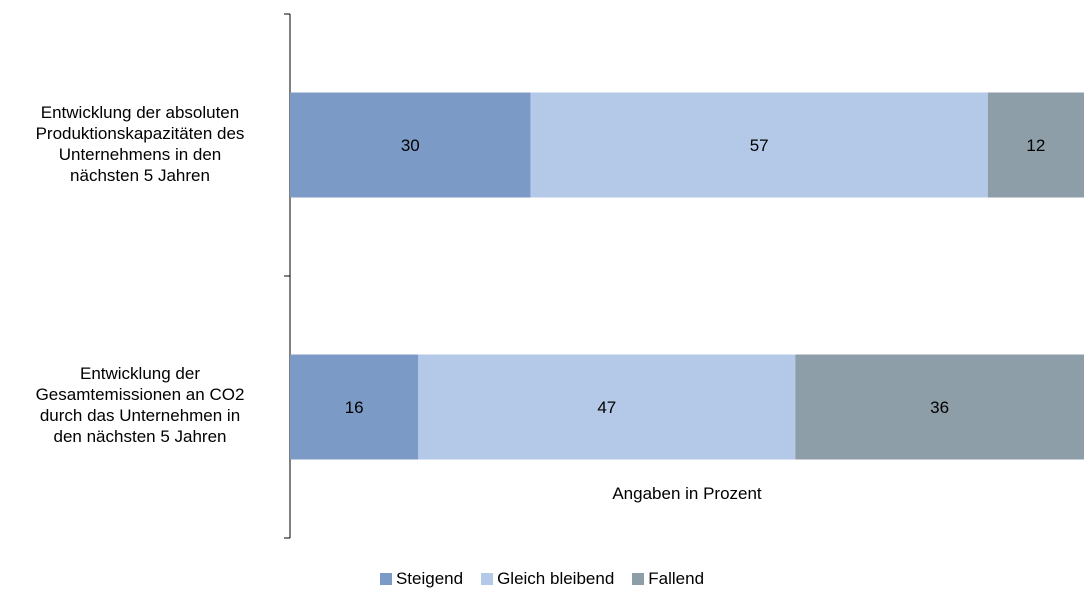 This screenshot has height=591, width=1084. I want to click on data-label-fallend-0: 12, so click(1035, 145).